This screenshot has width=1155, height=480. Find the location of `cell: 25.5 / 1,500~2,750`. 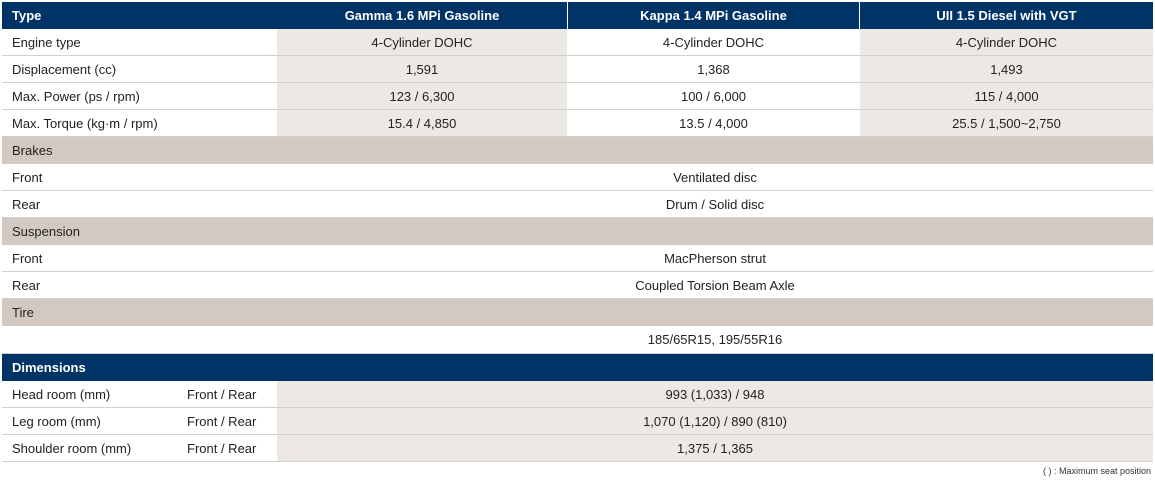

cell: 25.5 / 1,500~2,750 is located at coordinates (1006, 123).